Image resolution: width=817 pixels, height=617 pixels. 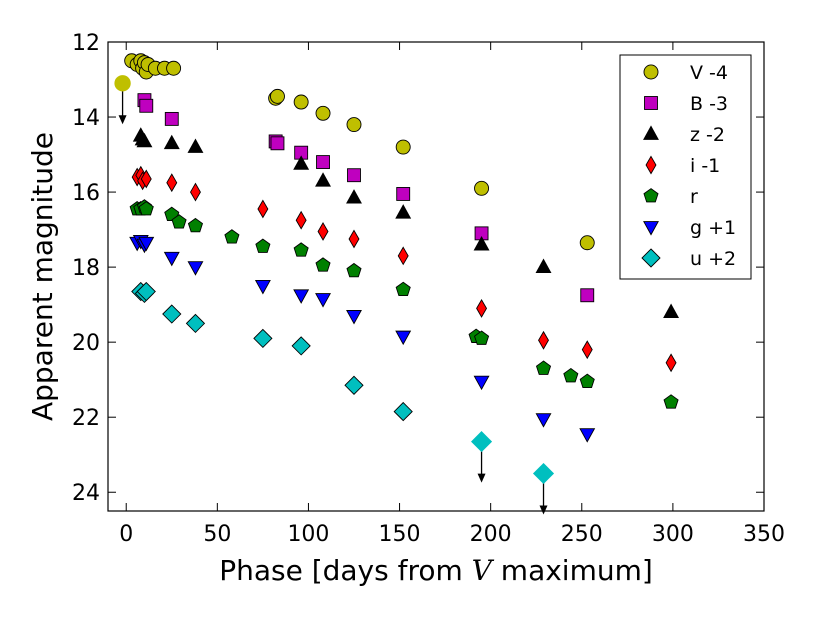 What do you see at coordinates (308, 534) in the screenshot?
I see `x-tick-label: 100` at bounding box center [308, 534].